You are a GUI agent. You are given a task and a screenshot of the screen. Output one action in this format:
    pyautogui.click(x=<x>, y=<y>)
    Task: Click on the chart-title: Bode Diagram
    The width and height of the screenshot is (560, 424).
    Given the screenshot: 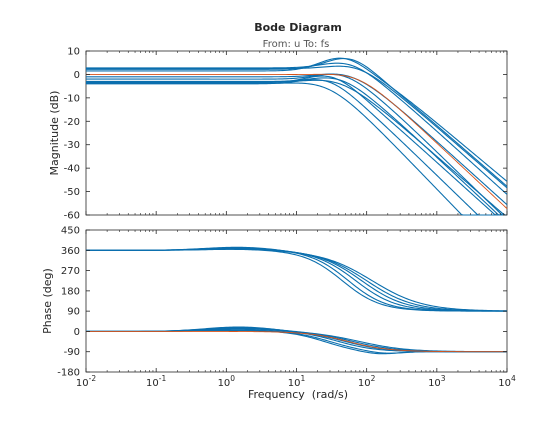 What is the action you would take?
    pyautogui.click(x=298, y=27)
    